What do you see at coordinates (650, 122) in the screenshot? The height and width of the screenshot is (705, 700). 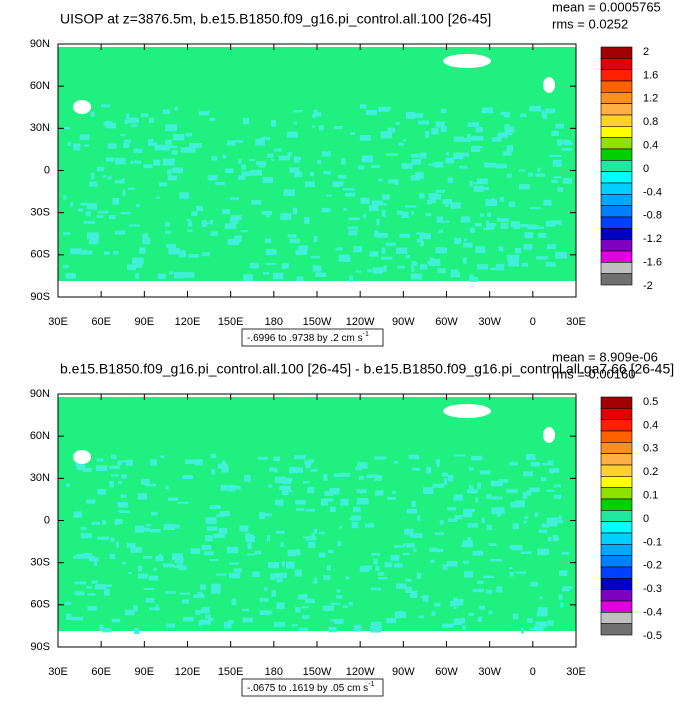 I see `colorbar-label: 0.8` at bounding box center [650, 122].